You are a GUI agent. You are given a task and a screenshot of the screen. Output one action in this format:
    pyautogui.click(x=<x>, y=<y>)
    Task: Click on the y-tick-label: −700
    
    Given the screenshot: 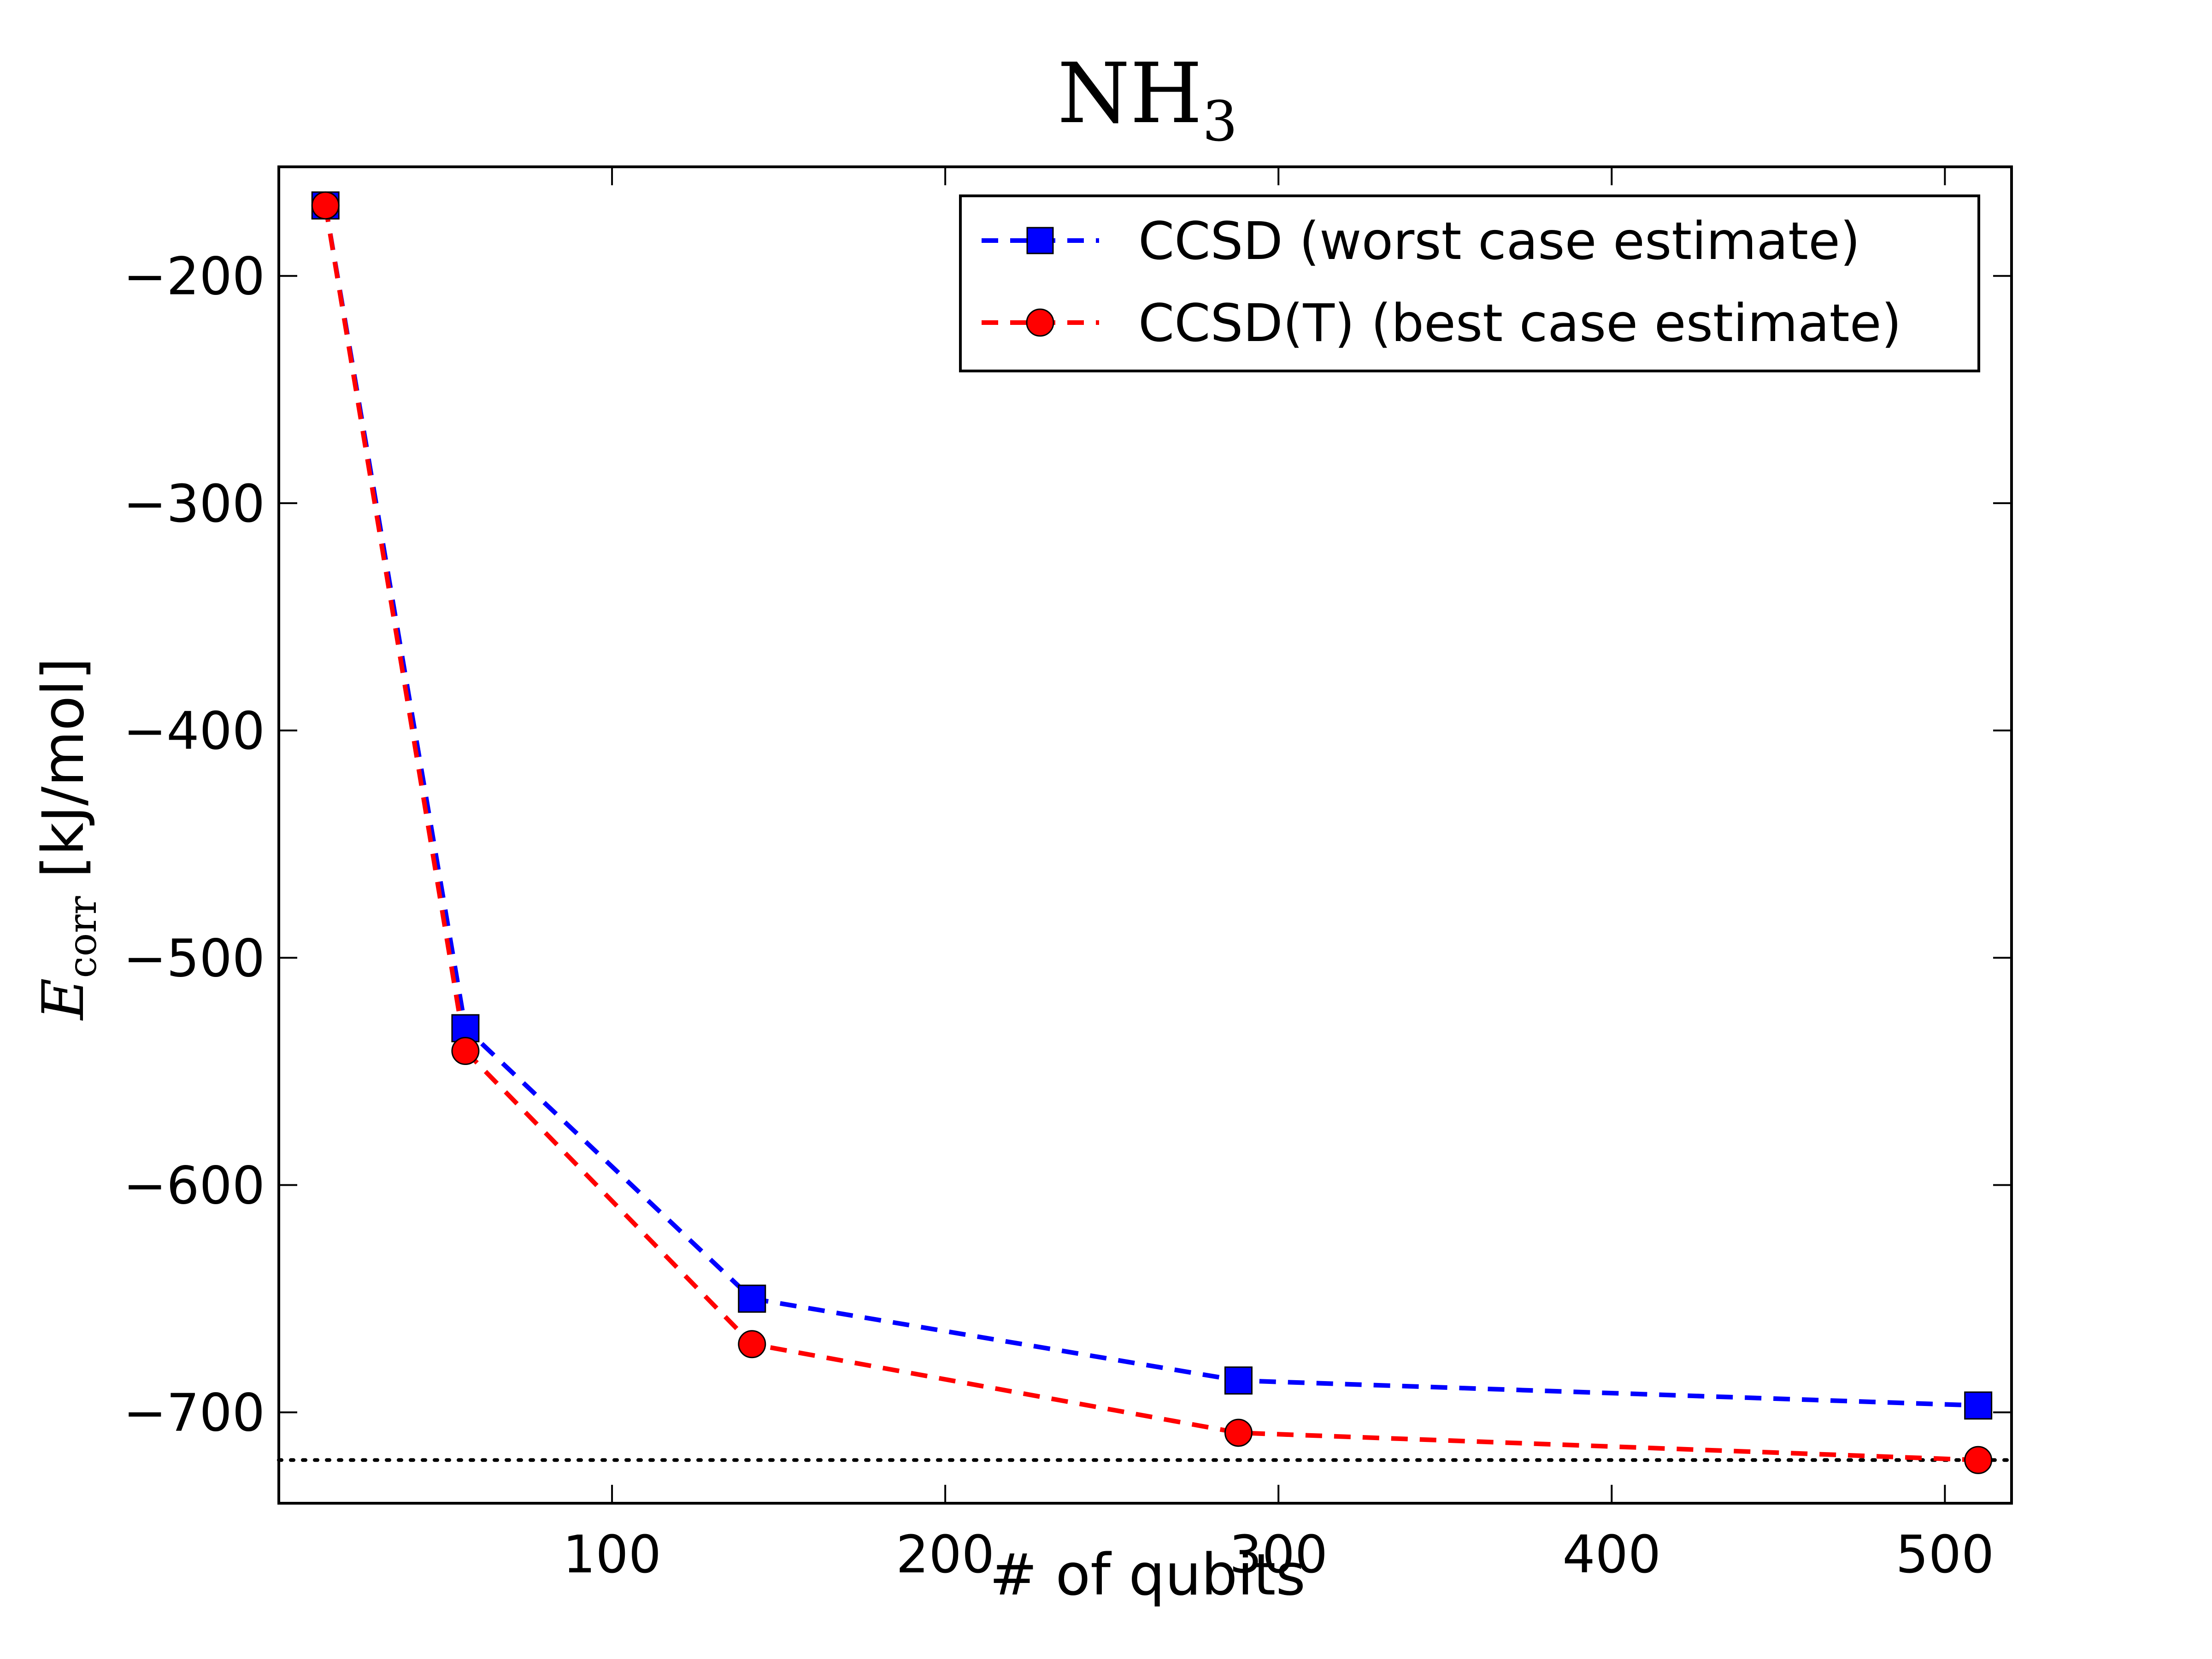 What is the action you would take?
    pyautogui.click(x=194, y=1413)
    